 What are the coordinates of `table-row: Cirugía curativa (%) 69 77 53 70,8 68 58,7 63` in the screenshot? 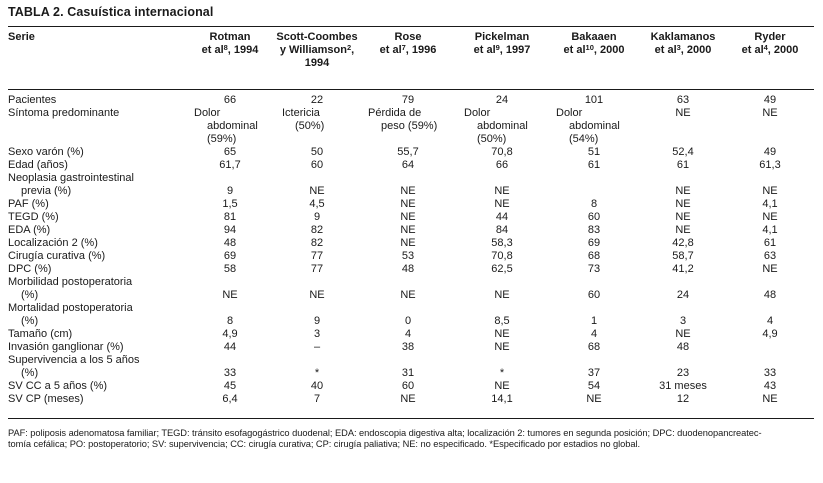 It's located at (411, 256).